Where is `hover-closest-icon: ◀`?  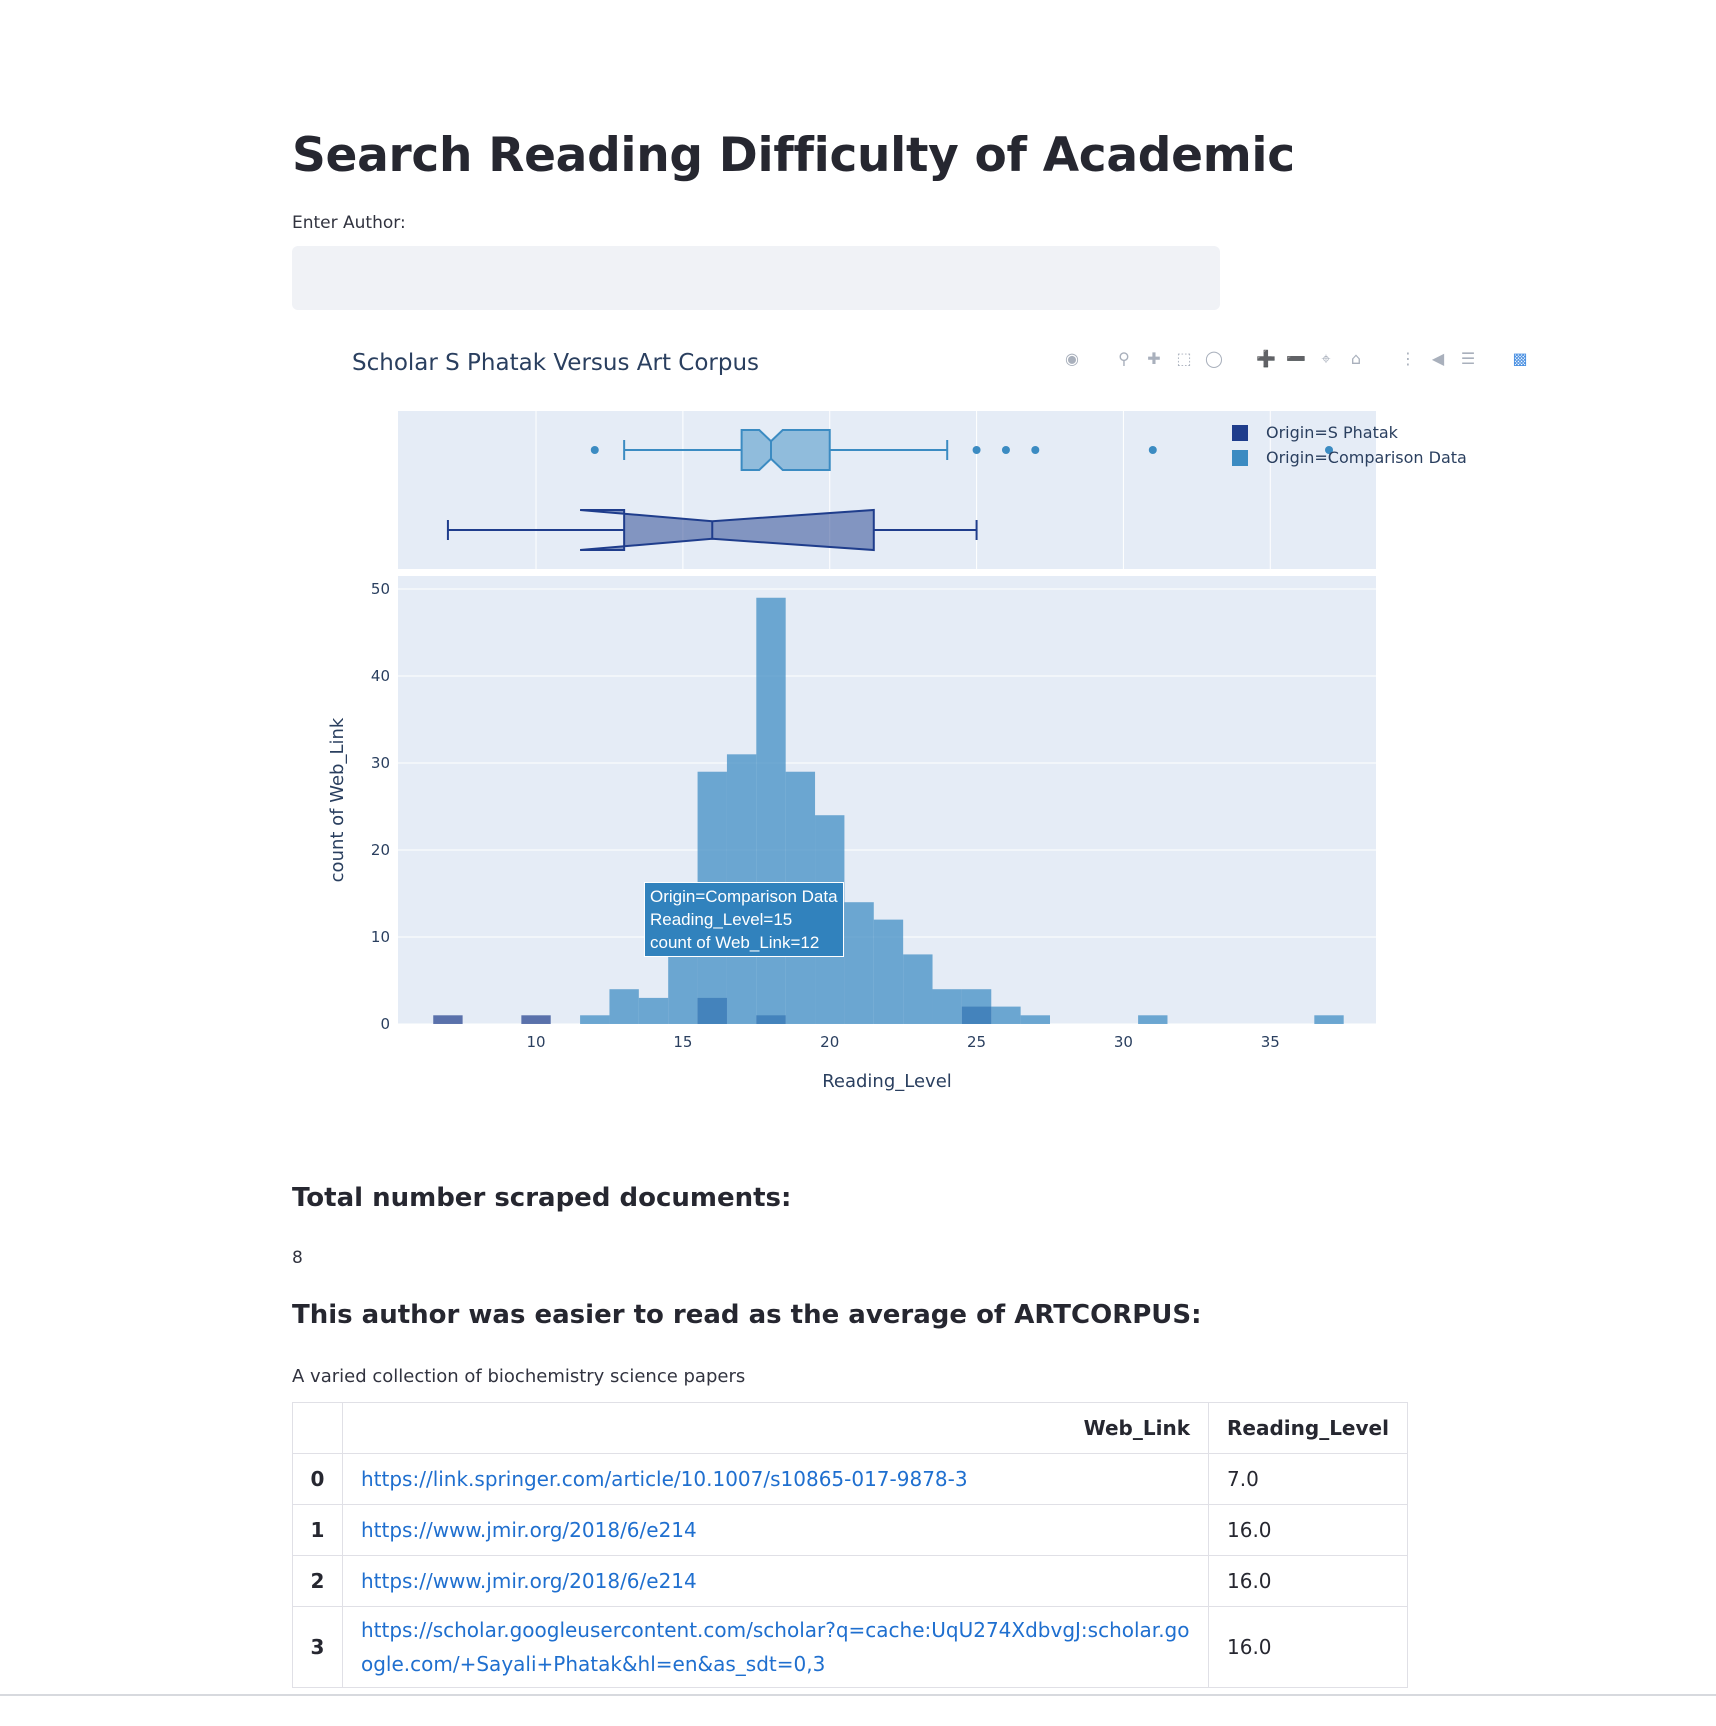 hover-closest-icon: ◀ is located at coordinates (1438, 358).